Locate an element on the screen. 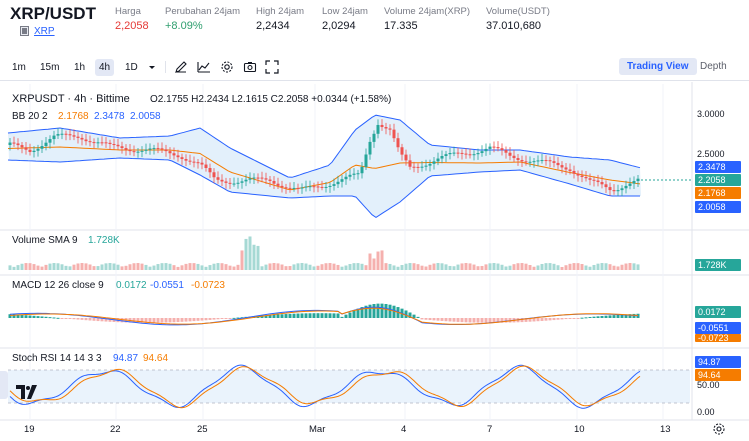 The image size is (749, 441). timeframe-1h: 1h is located at coordinates (80, 67).